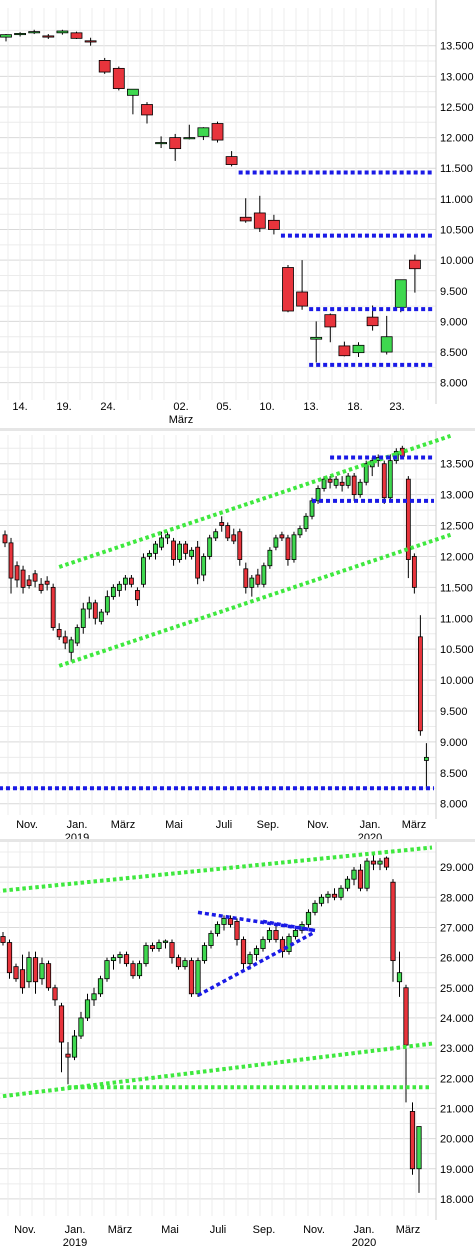  Describe the element at coordinates (457, 1109) in the screenshot. I see `y-tick-label: 21.000` at that location.